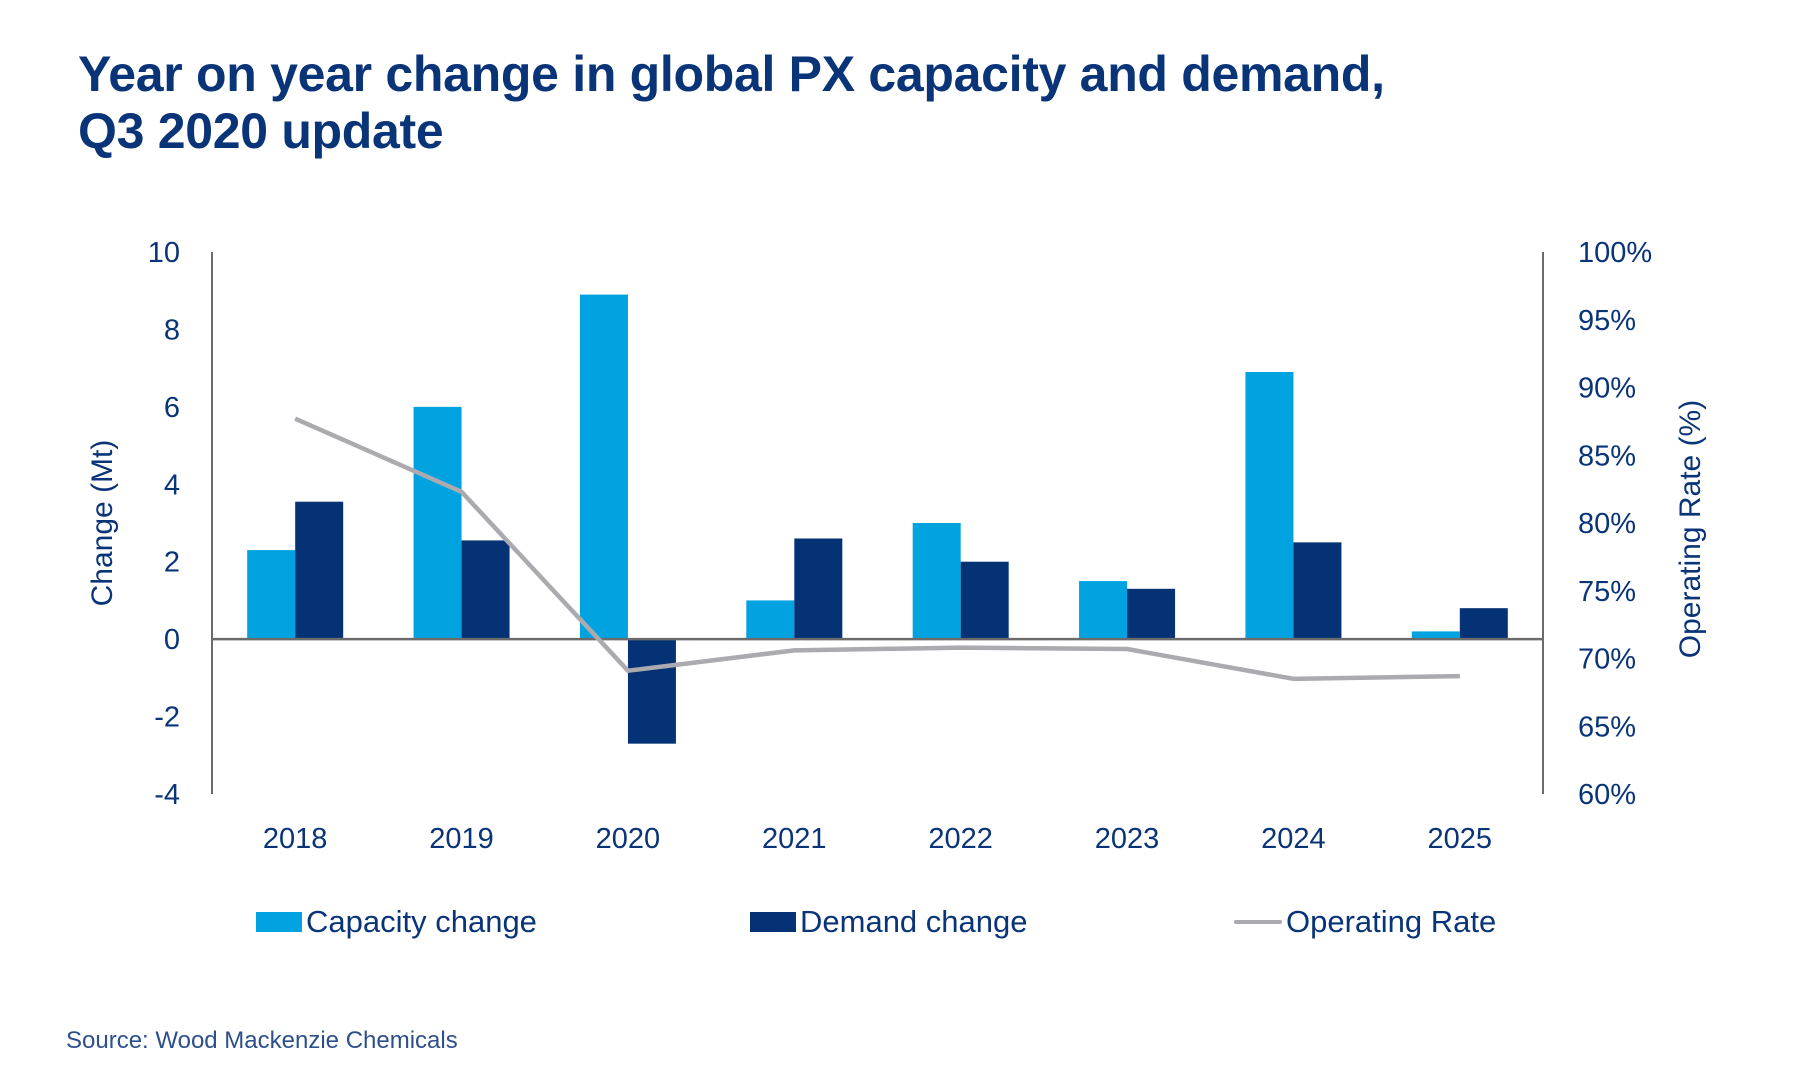 This screenshot has height=1080, width=1800. I want to click on x-tick-label: 2018, so click(295, 839).